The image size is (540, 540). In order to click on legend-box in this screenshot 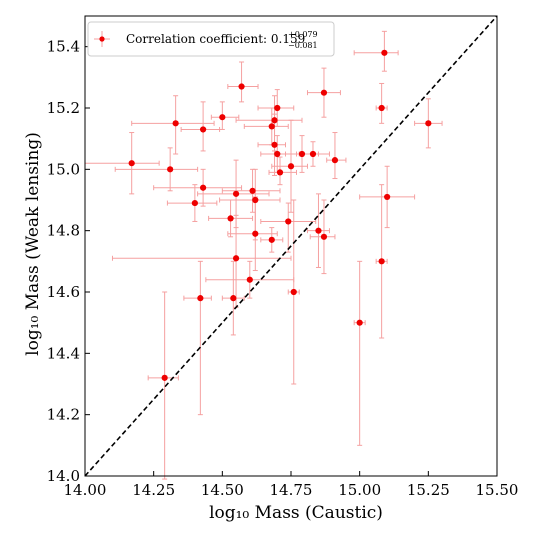, I will do `click(211, 39)`.